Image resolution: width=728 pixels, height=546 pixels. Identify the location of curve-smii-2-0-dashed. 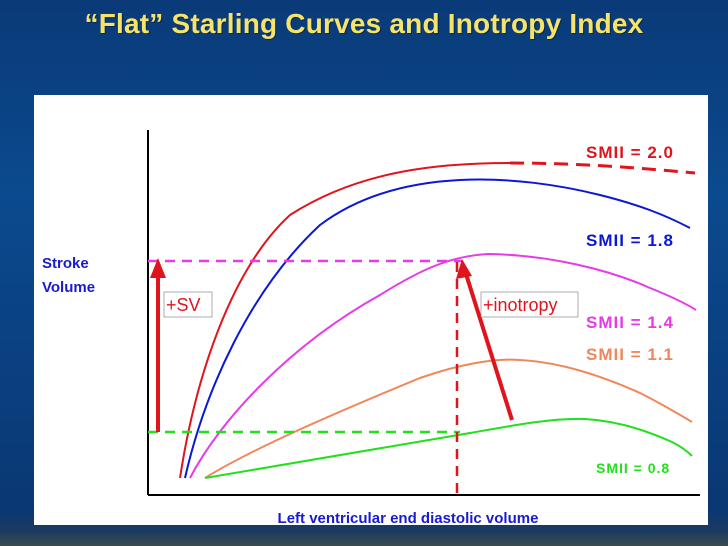
(602, 168).